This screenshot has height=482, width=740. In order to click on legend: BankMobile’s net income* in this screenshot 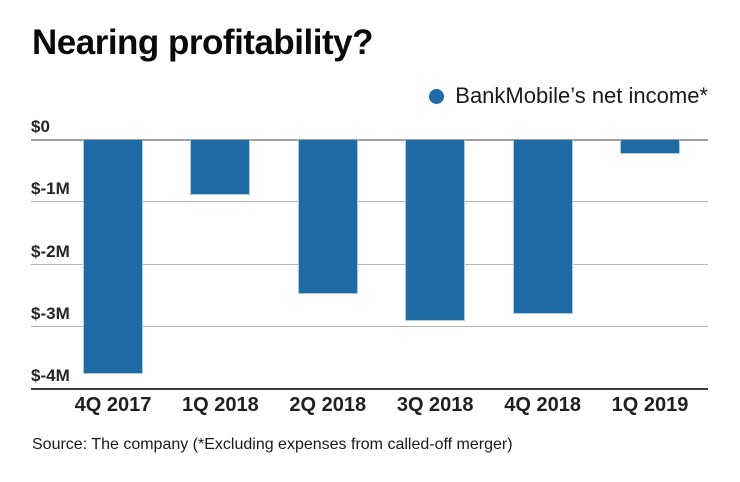, I will do `click(568, 96)`.